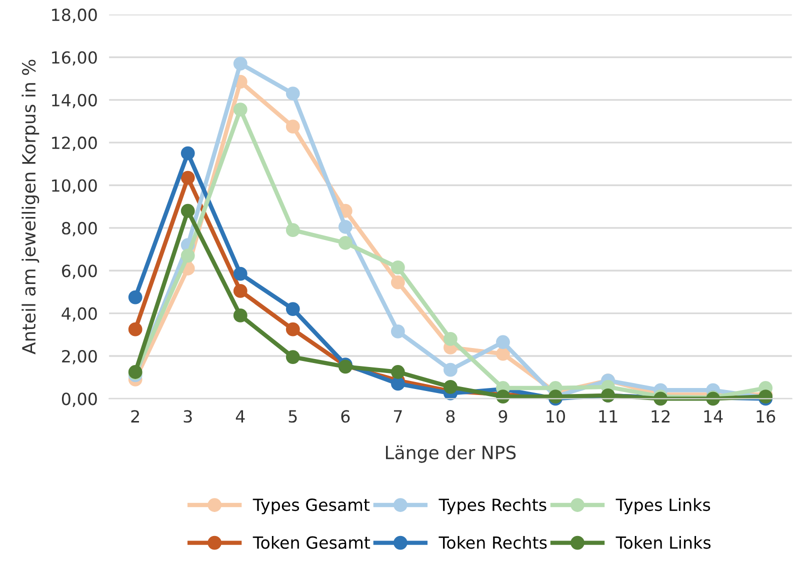 This screenshot has height=582, width=808. What do you see at coordinates (492, 506) in the screenshot?
I see `legend-label: Types Rechts` at bounding box center [492, 506].